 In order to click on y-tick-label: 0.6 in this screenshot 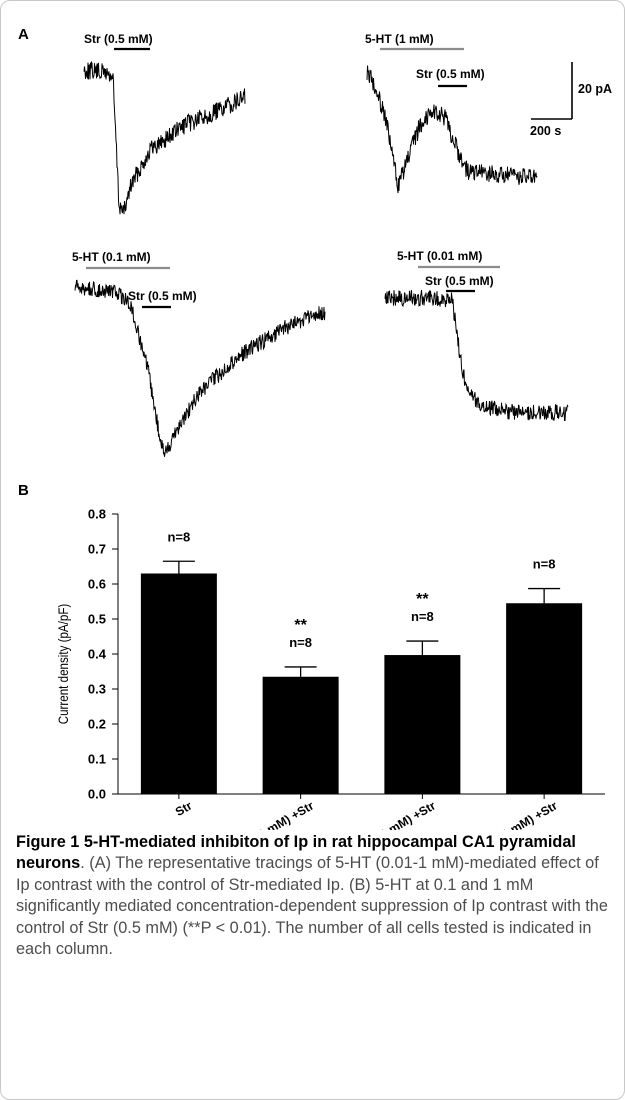, I will do `click(97, 584)`.